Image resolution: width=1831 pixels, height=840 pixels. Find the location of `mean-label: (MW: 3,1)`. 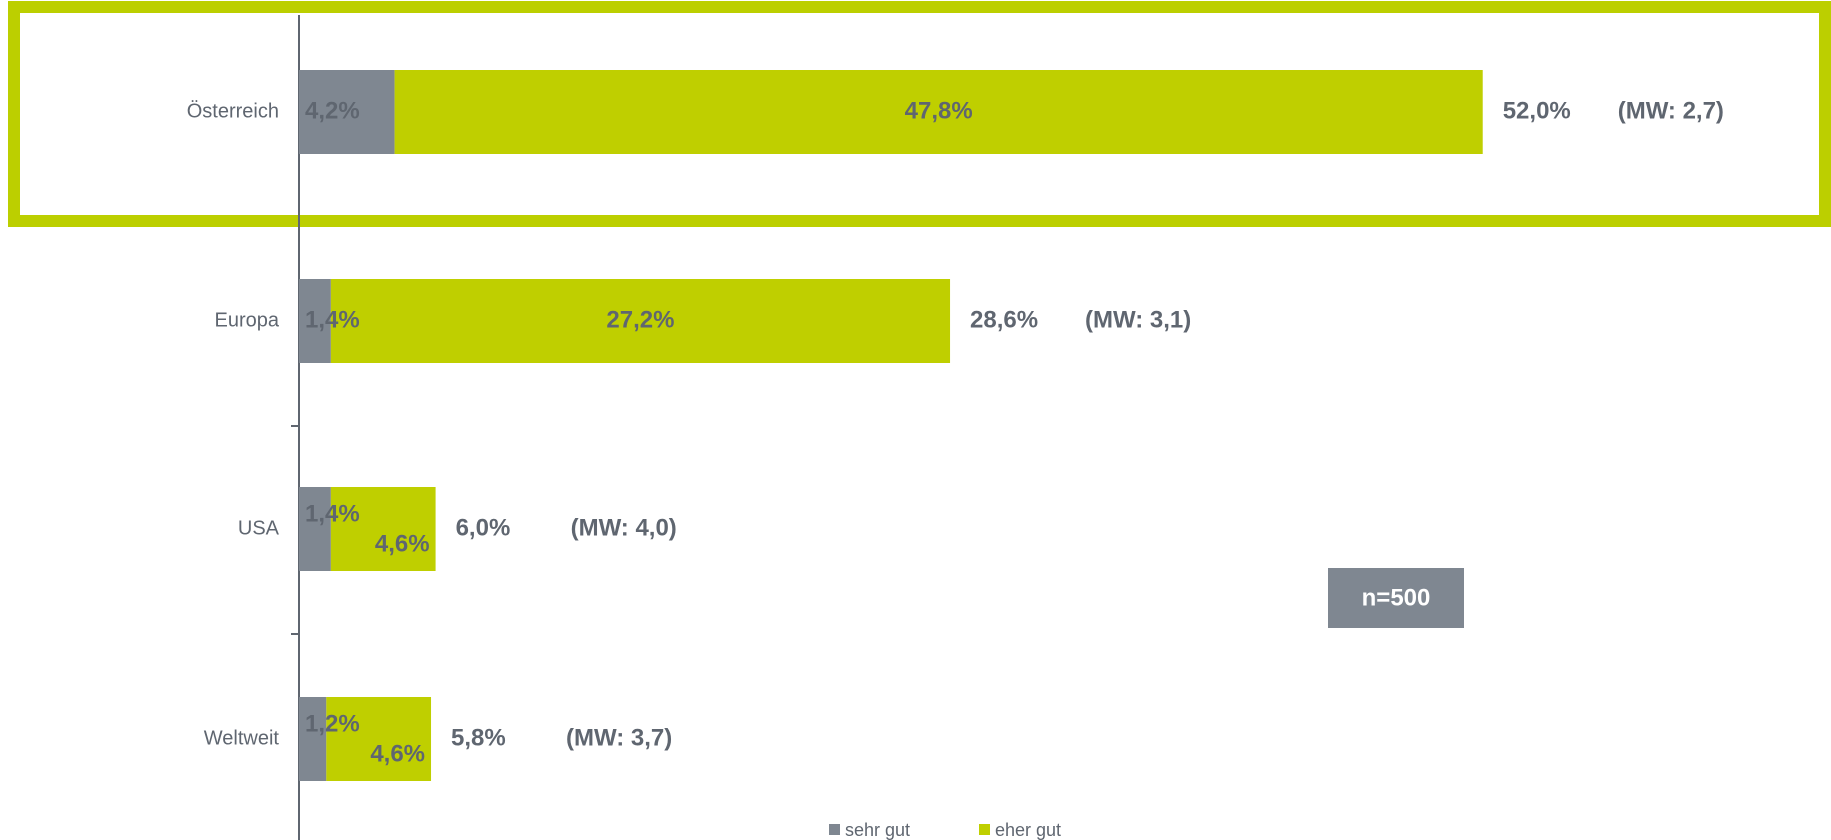

mean-label: (MW: 3,1) is located at coordinates (1138, 319).